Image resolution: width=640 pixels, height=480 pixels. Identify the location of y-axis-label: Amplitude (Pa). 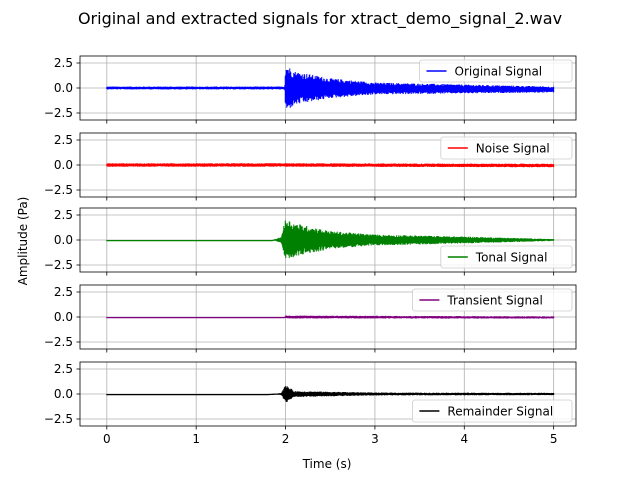
(23, 241).